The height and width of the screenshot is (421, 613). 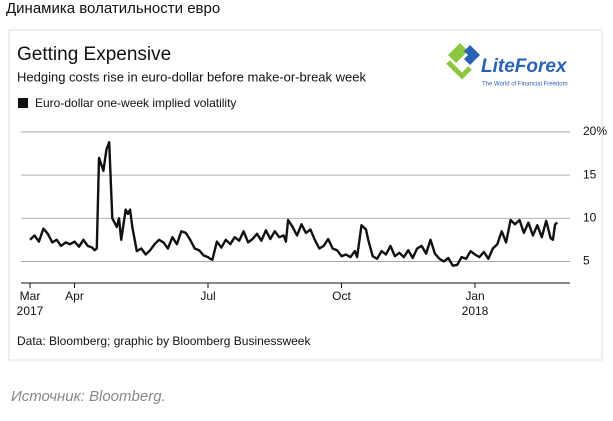 What do you see at coordinates (341, 296) in the screenshot?
I see `x-tick-label: Oct` at bounding box center [341, 296].